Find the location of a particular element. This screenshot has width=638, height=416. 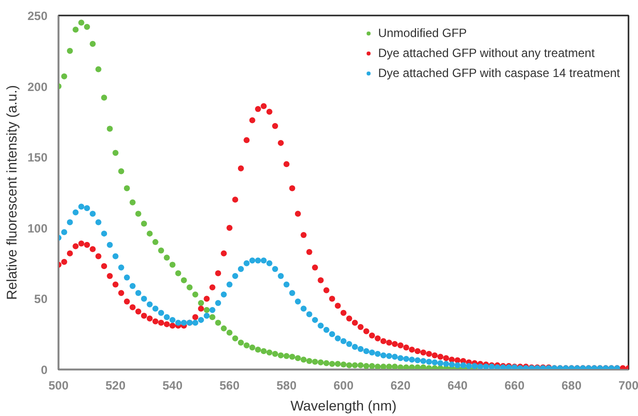

y-tick-label: 50 is located at coordinates (41, 299).